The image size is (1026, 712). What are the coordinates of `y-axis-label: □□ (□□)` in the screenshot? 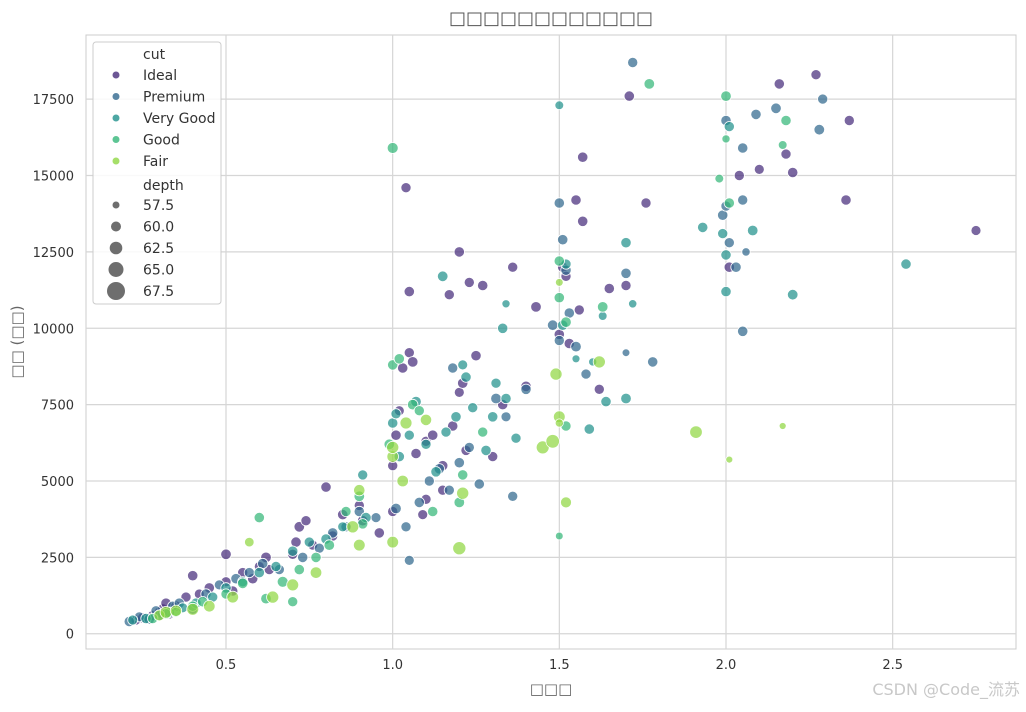 It's located at (17, 341).